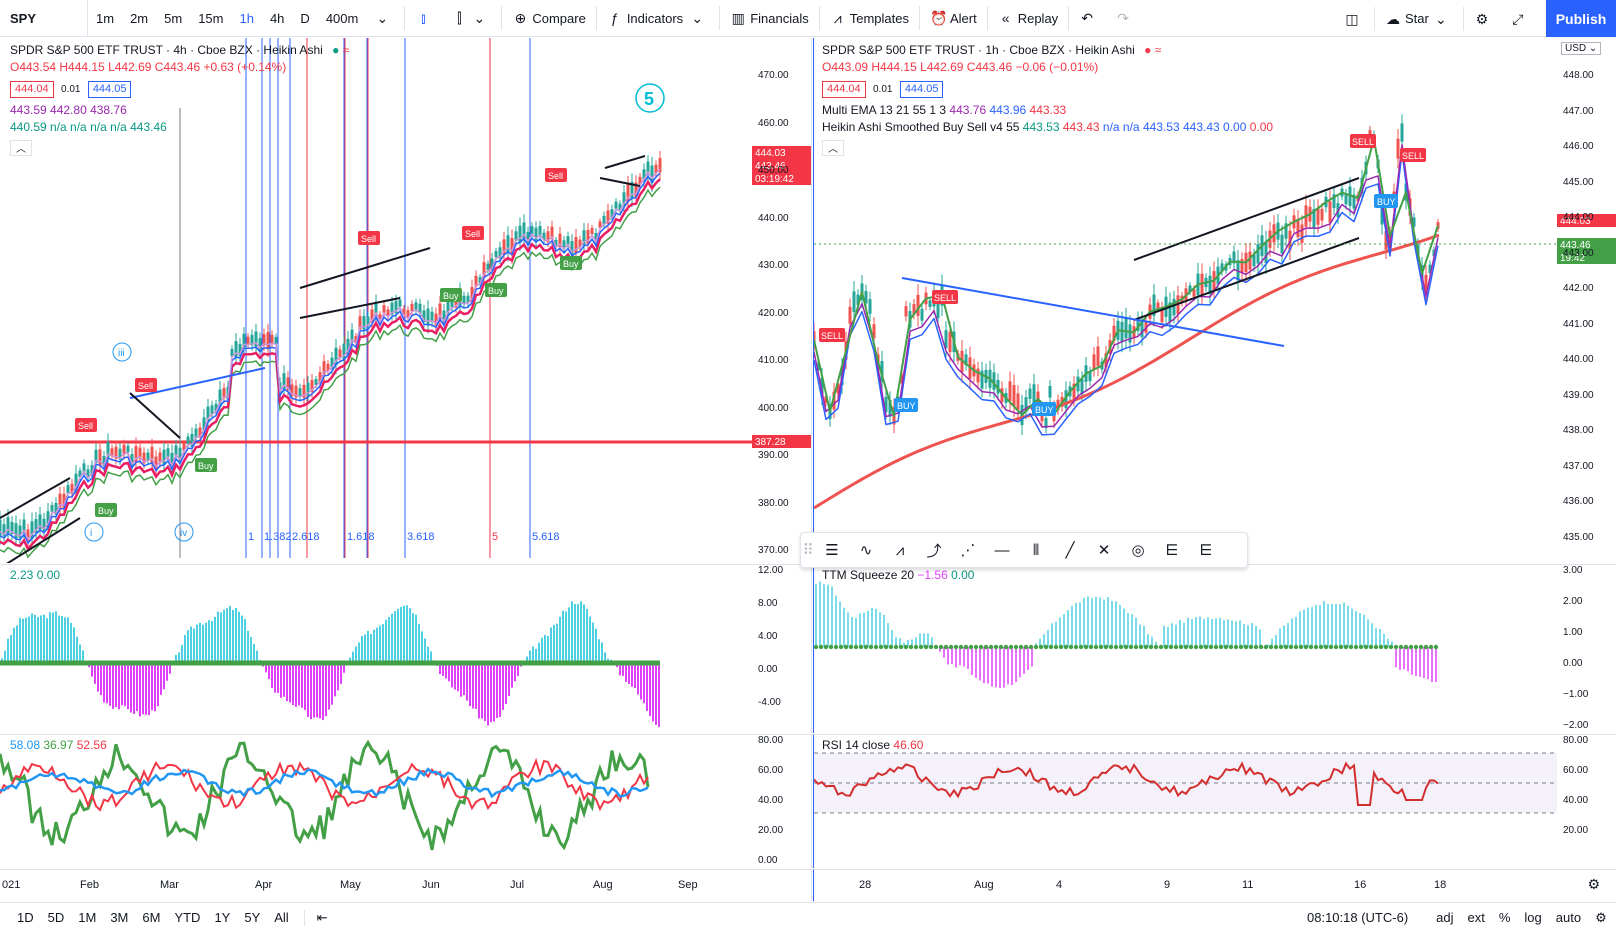 Image resolution: width=1616 pixels, height=932 pixels. What do you see at coordinates (151, 917) in the screenshot?
I see `range-6m: 6M` at bounding box center [151, 917].